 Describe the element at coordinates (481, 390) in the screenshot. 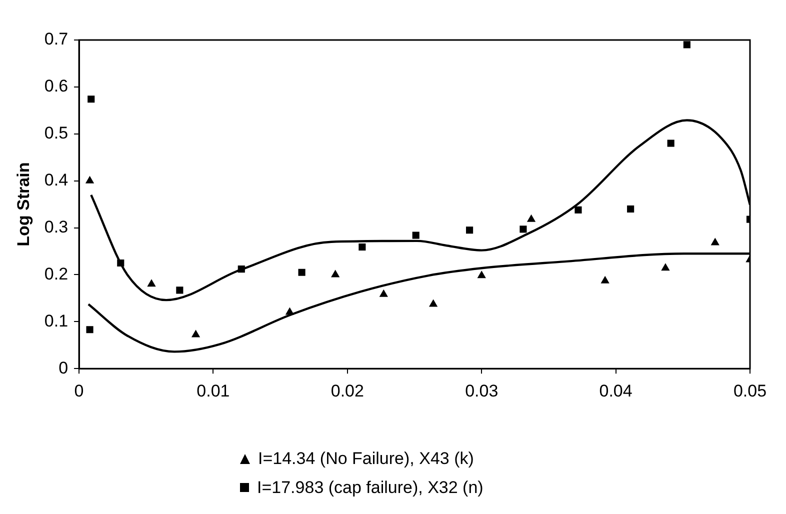

I see `x-tick-label: 0.03` at that location.